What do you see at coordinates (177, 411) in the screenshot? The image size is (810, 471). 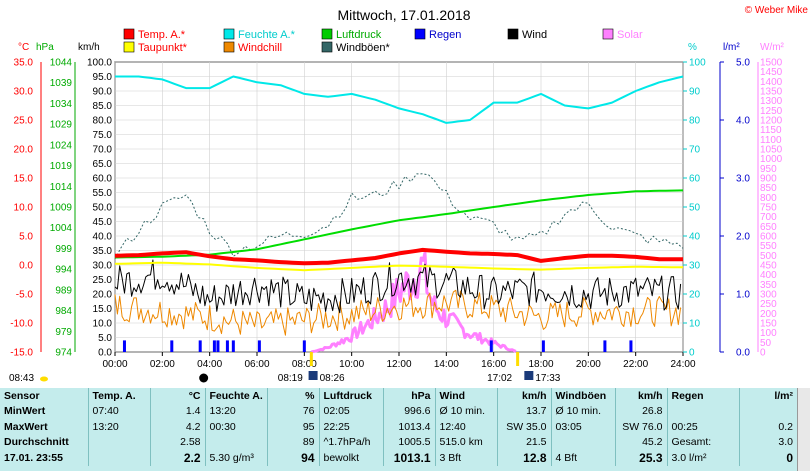 I see `stats-cell: 1.4` at bounding box center [177, 411].